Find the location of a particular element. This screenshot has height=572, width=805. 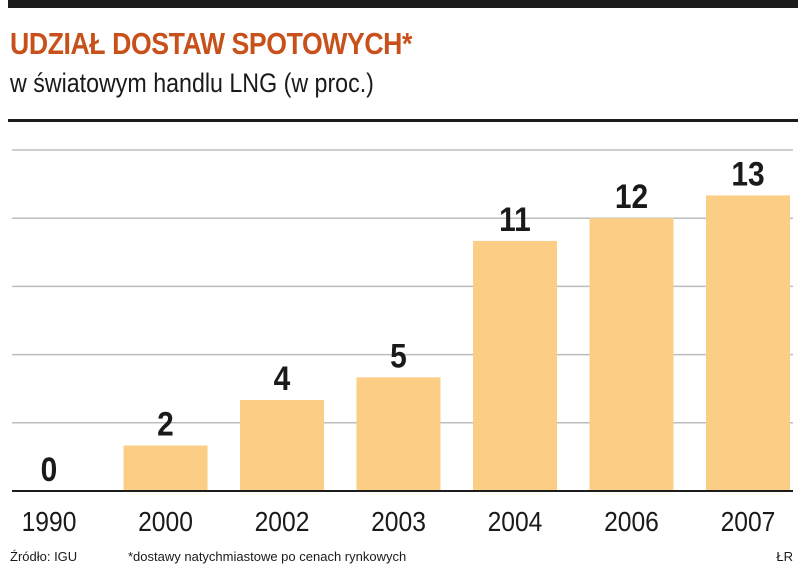

x-tick-label: 1990 is located at coordinates (49, 522).